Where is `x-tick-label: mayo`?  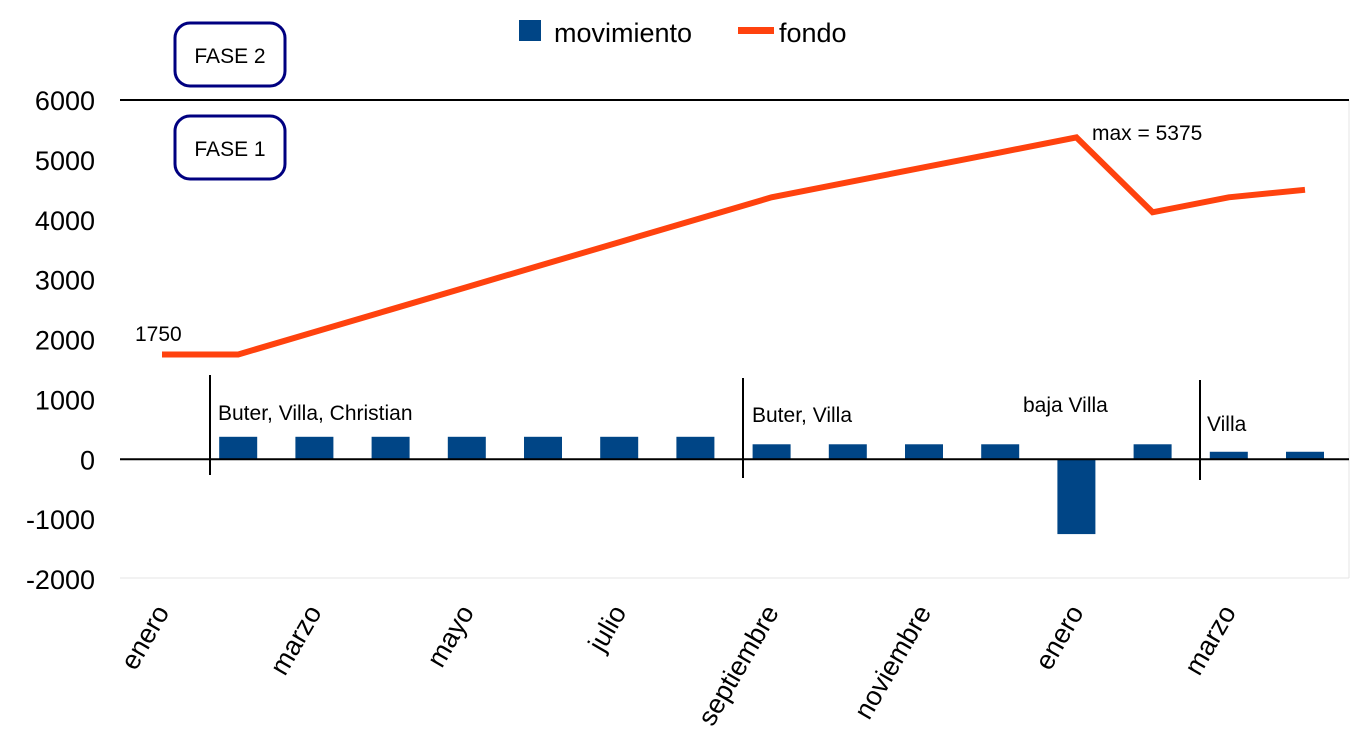 x-tick-label: mayo is located at coordinates (450, 636).